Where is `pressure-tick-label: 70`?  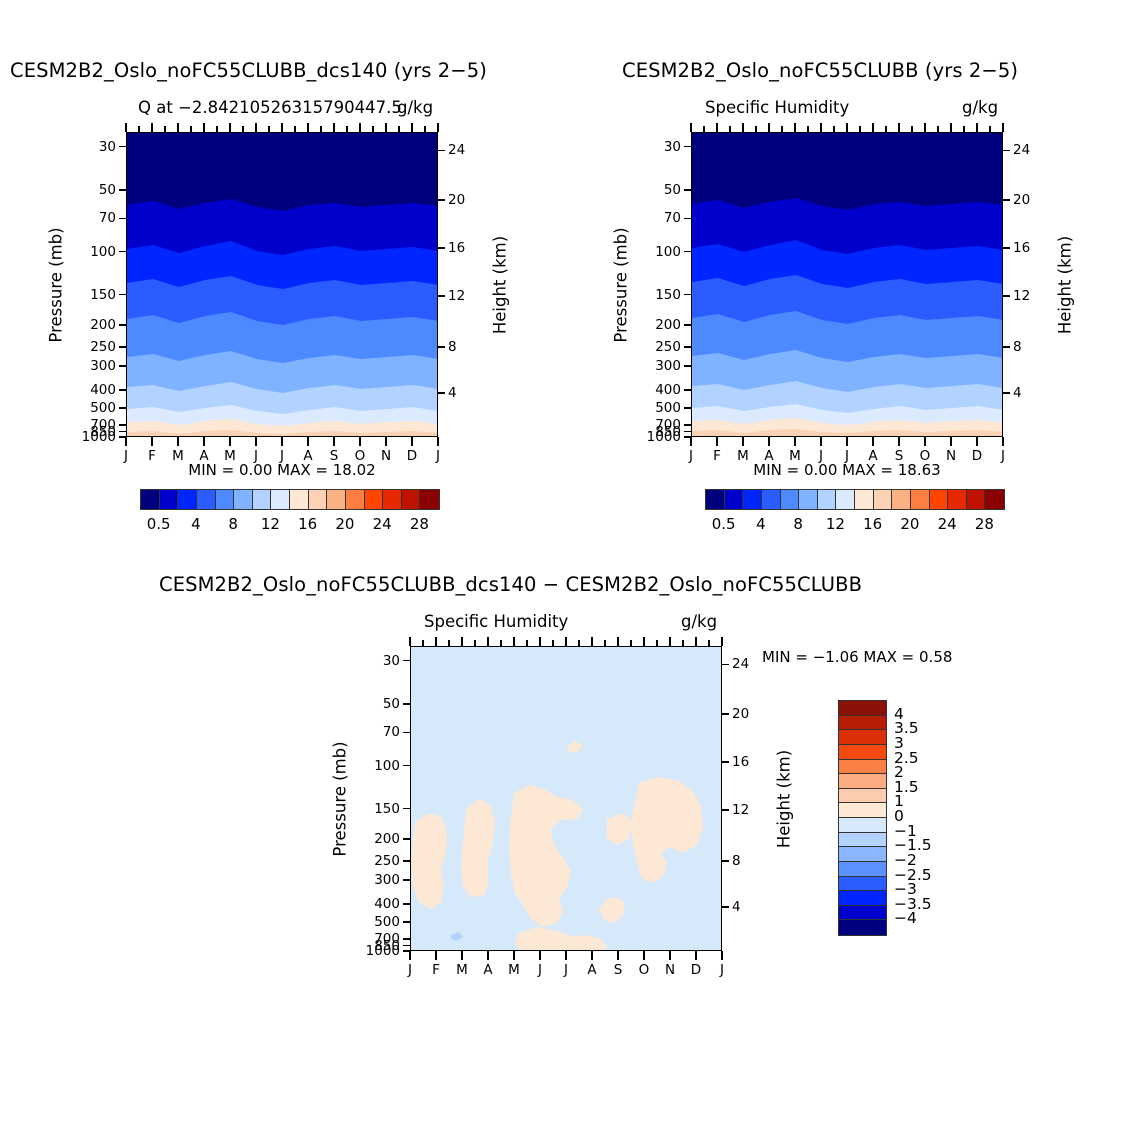
pressure-tick-label: 70 is located at coordinates (107, 218).